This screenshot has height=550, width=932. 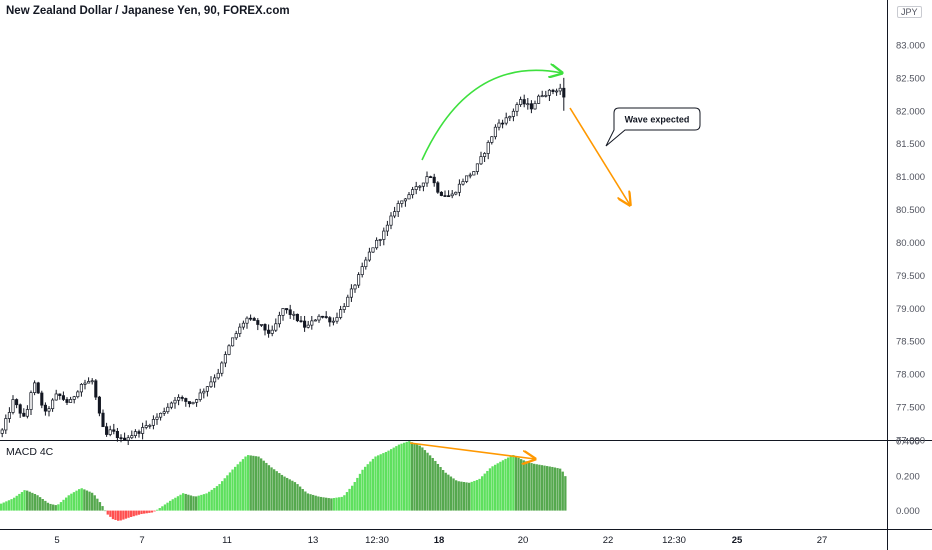 What do you see at coordinates (491, 115) in the screenshot?
I see `curved-arrow-drawing` at bounding box center [491, 115].